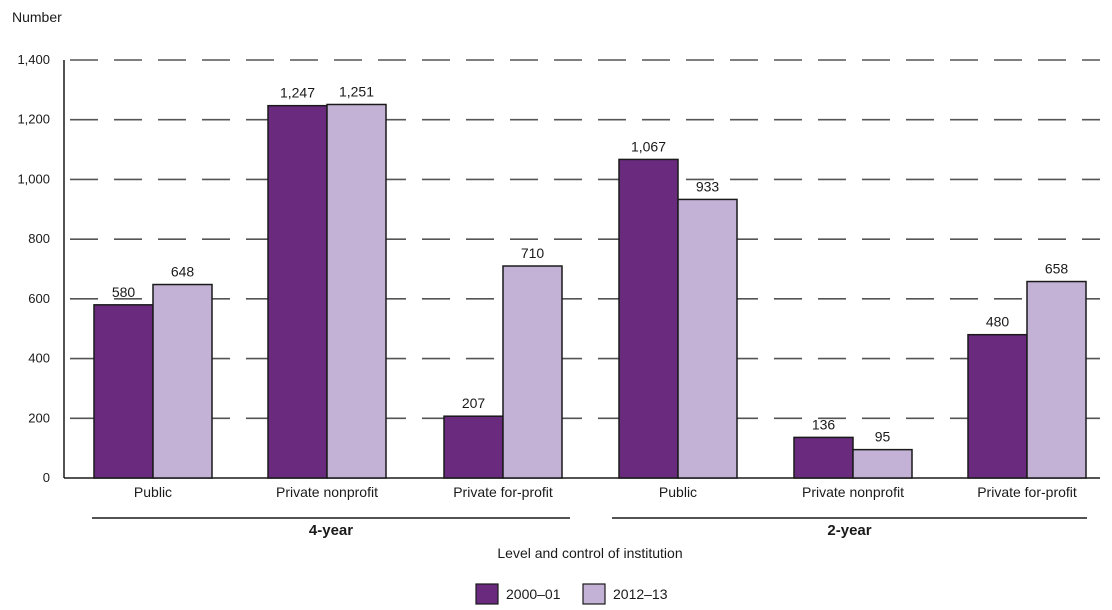 The height and width of the screenshot is (610, 1112). What do you see at coordinates (39, 358) in the screenshot?
I see `y-tick-label: 400` at bounding box center [39, 358].